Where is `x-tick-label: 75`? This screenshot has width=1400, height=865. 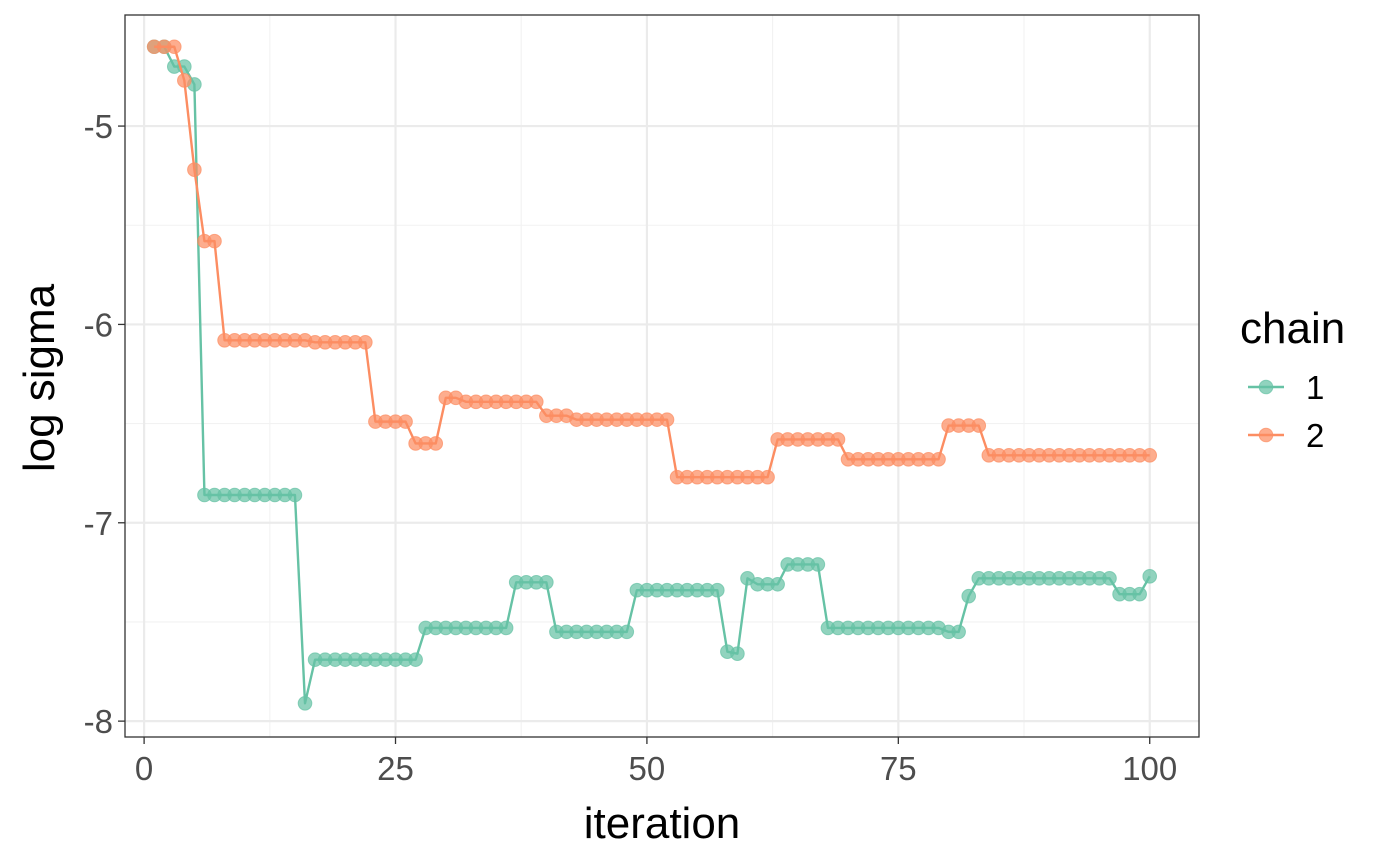 x-tick-label: 75 is located at coordinates (898, 768).